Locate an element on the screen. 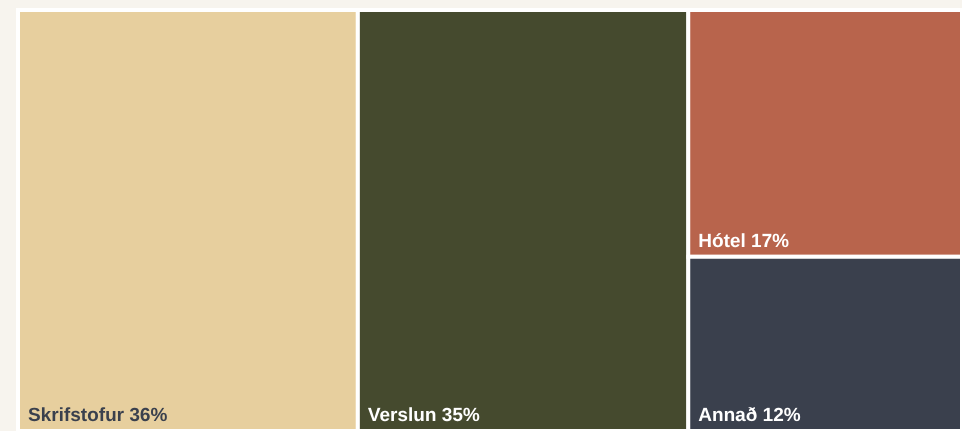 The width and height of the screenshot is (962, 431). category-label: Hótel is located at coordinates (722, 241).